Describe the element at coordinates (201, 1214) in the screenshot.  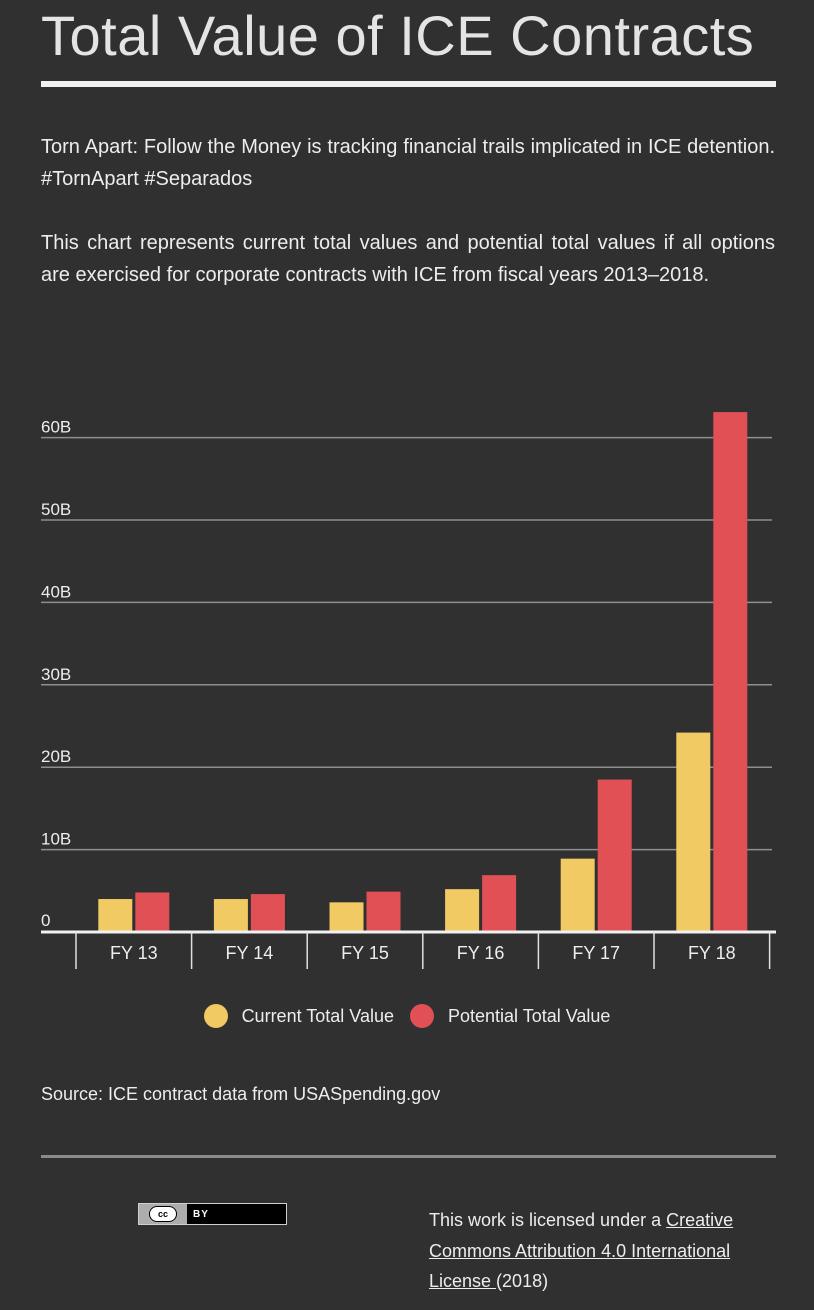
I see `cc-by-label: BY` at that location.